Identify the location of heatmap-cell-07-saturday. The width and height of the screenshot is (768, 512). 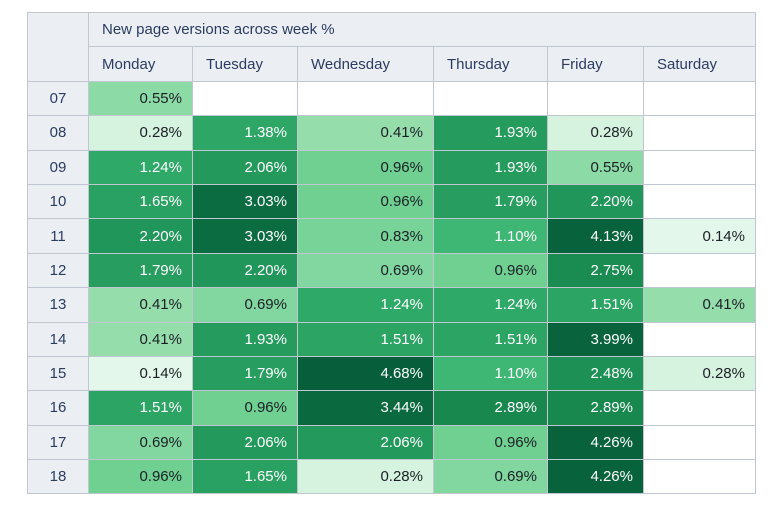
(699, 98).